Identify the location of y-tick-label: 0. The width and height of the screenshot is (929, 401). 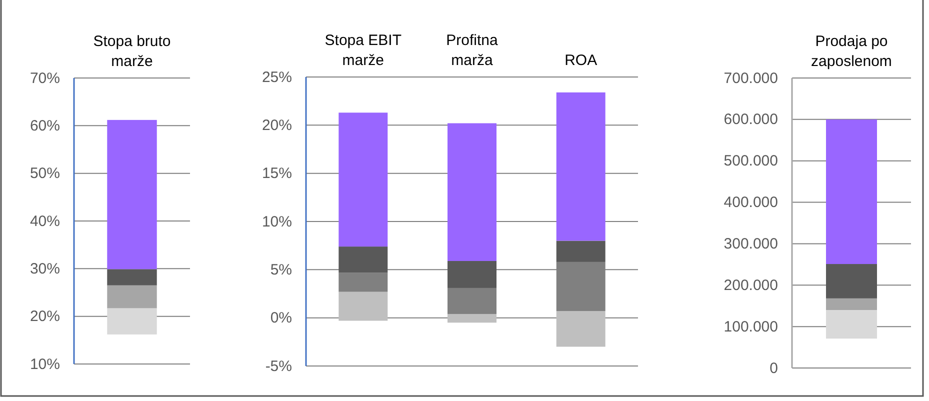
(774, 368).